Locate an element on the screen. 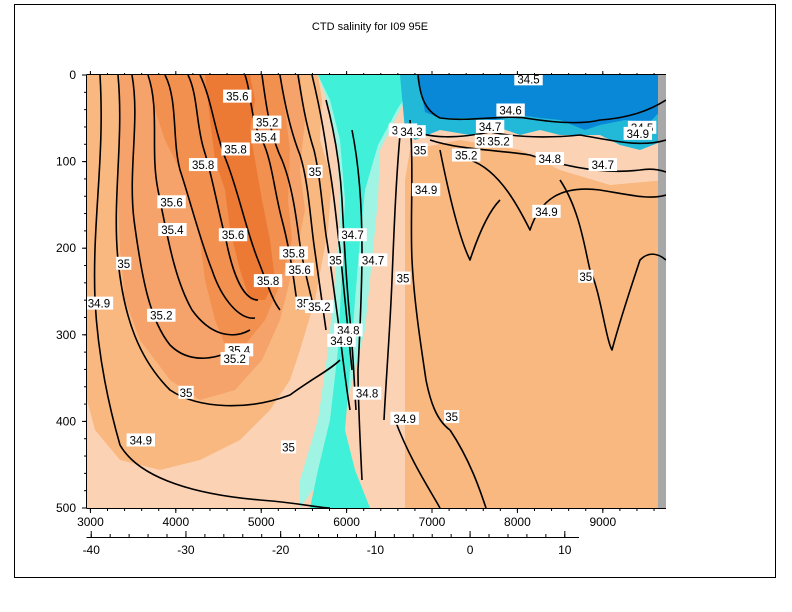 The image size is (792, 612). y-tick-label: 300 is located at coordinates (66, 335).